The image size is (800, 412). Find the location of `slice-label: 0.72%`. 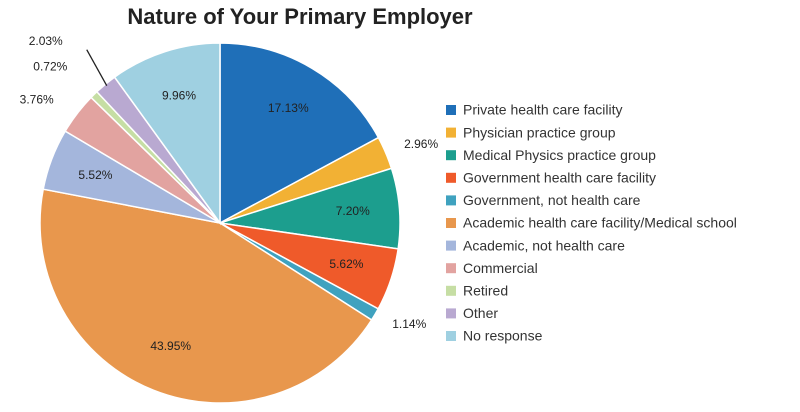

slice-label: 0.72% is located at coordinates (50, 67).